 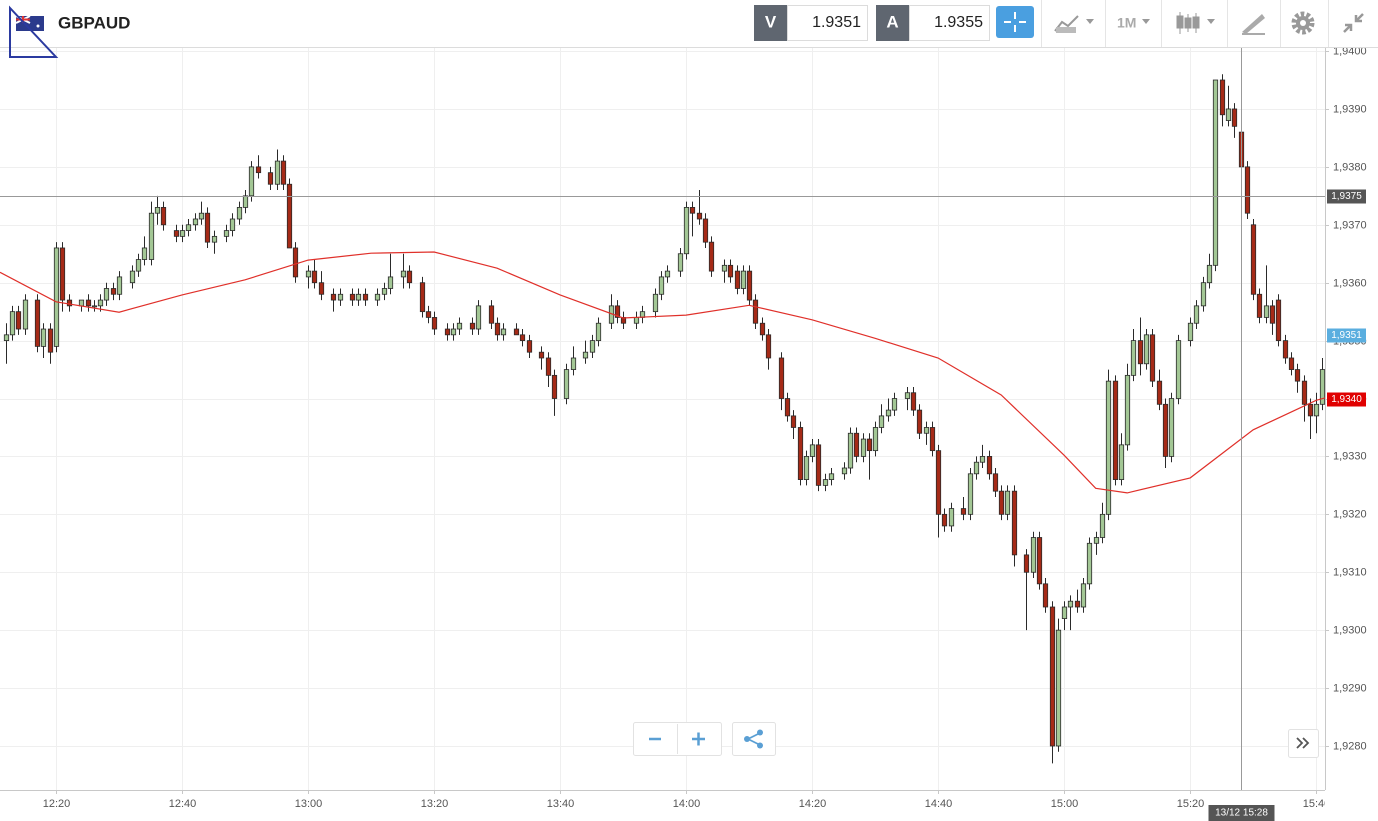 What do you see at coordinates (1350, 688) in the screenshot?
I see `y-tick-label: 1,9290` at bounding box center [1350, 688].